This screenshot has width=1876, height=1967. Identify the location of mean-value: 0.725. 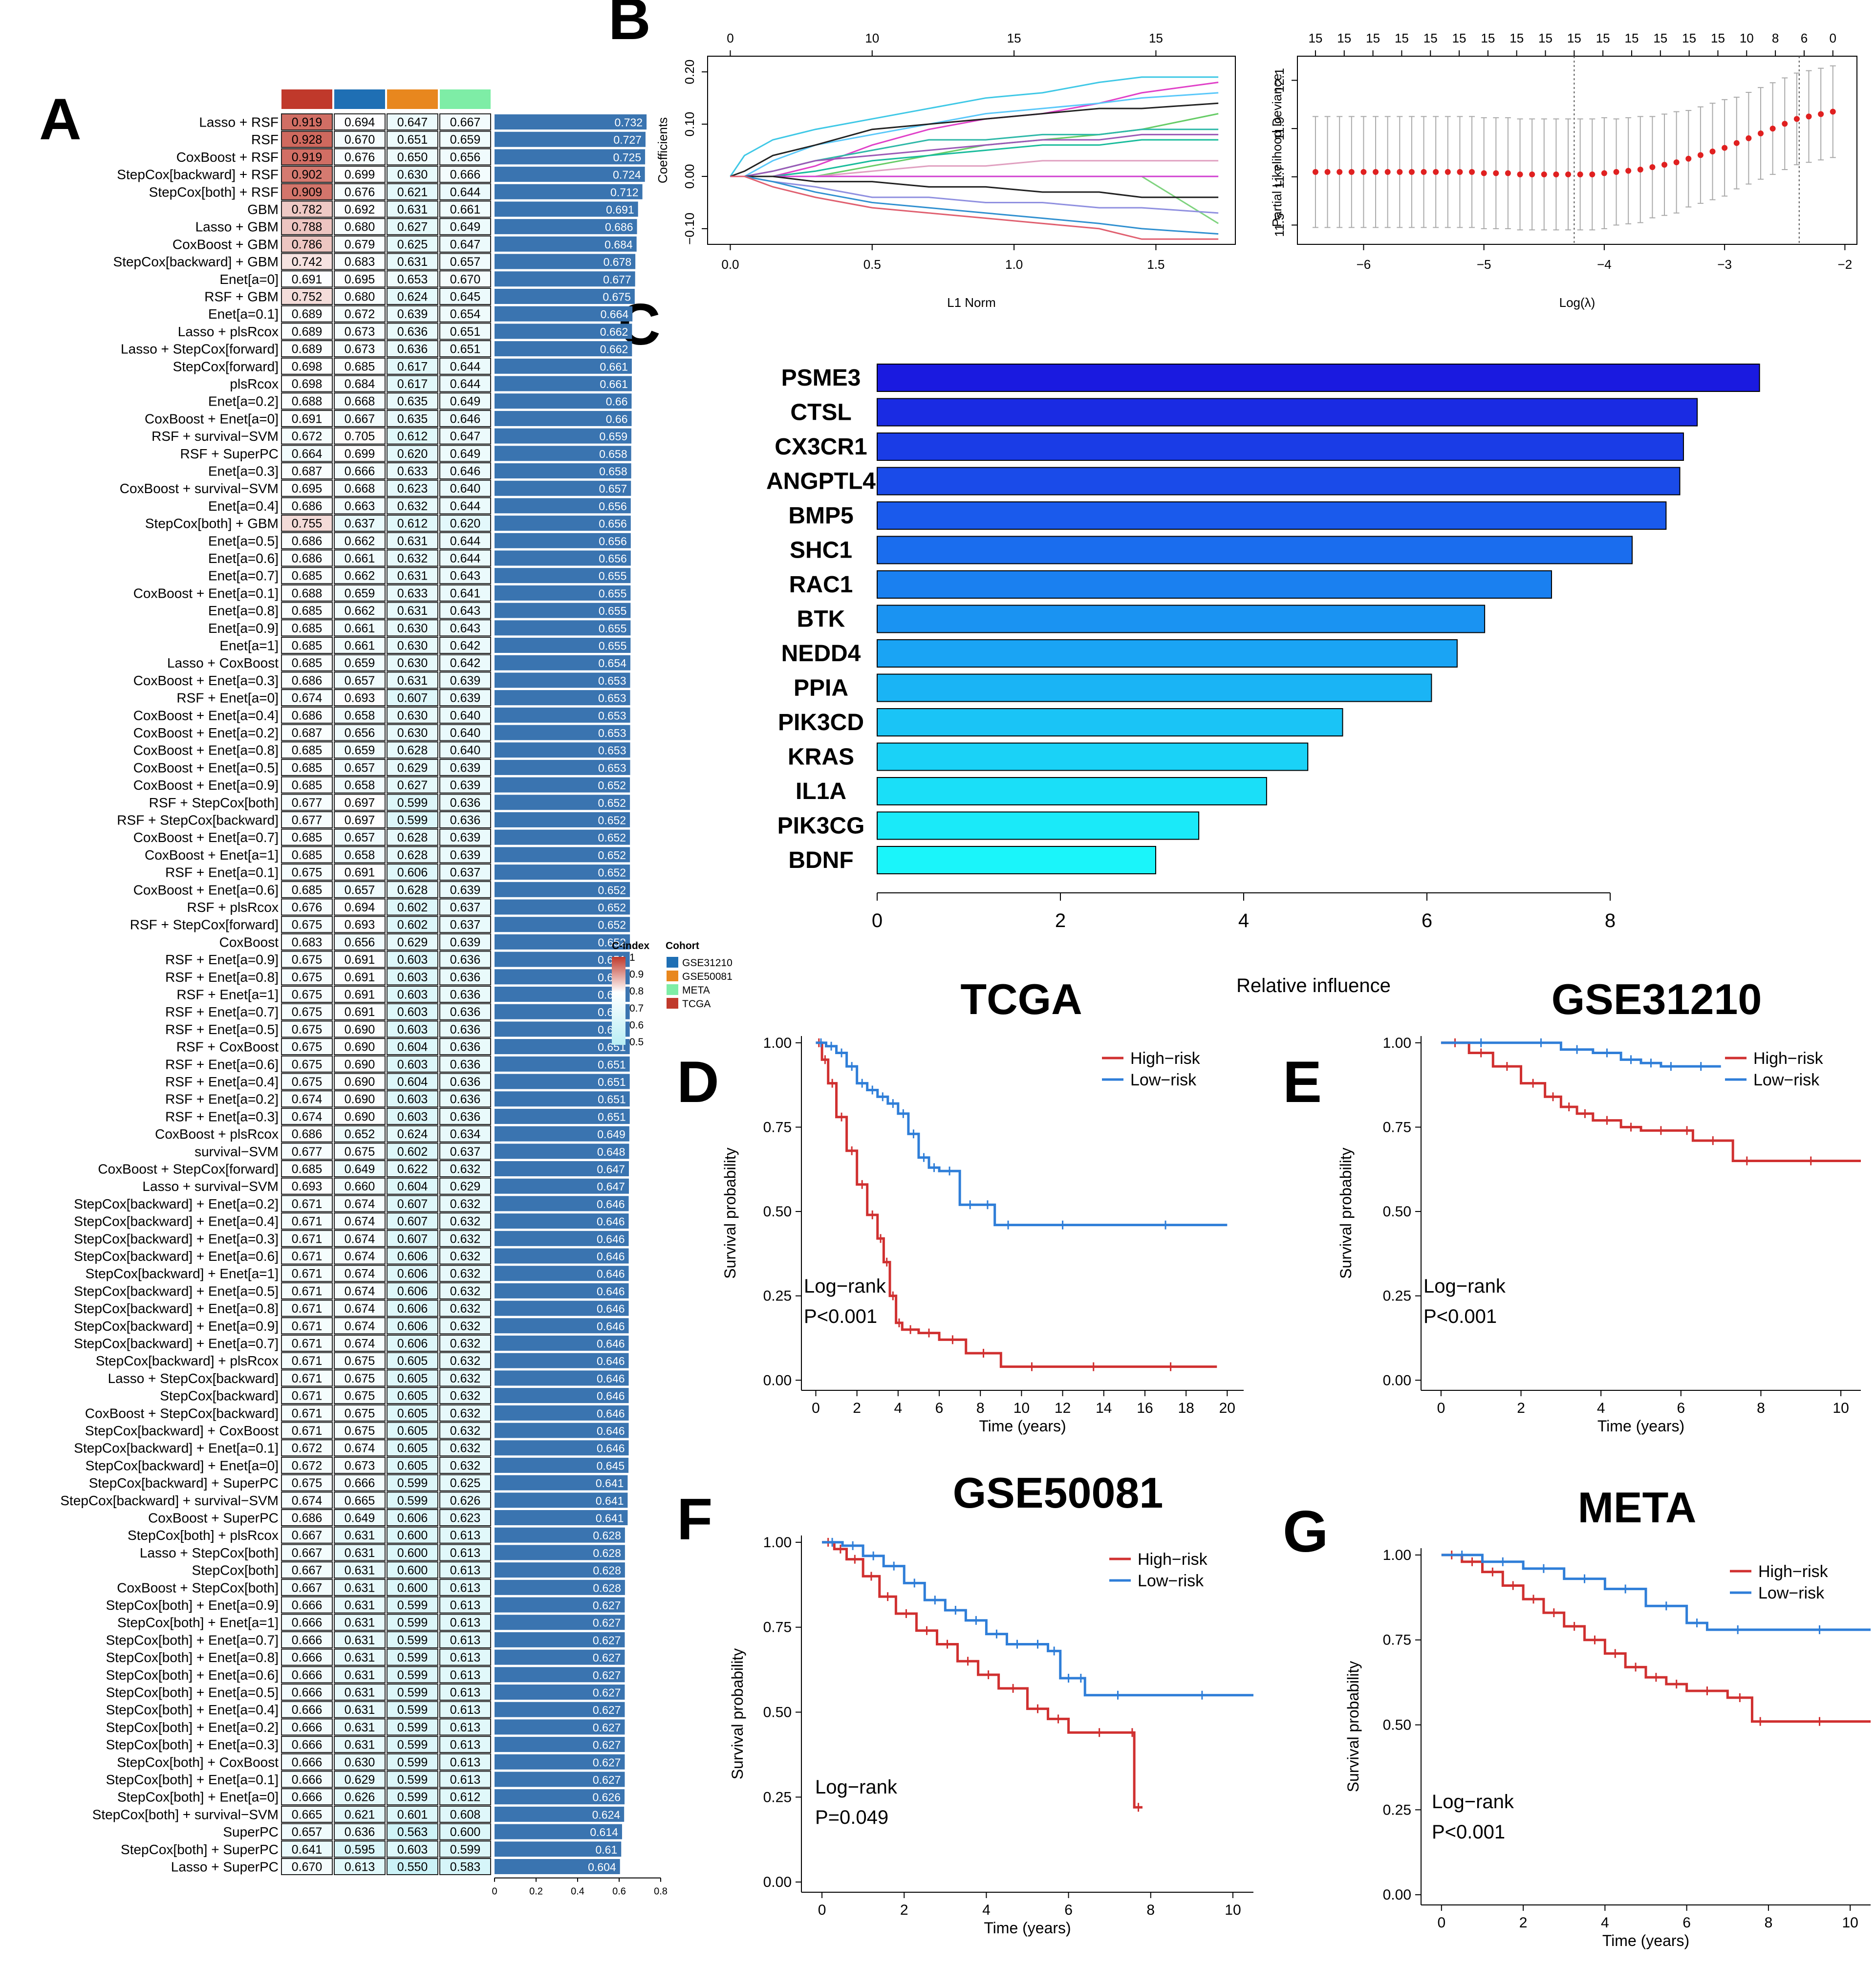
(627, 157).